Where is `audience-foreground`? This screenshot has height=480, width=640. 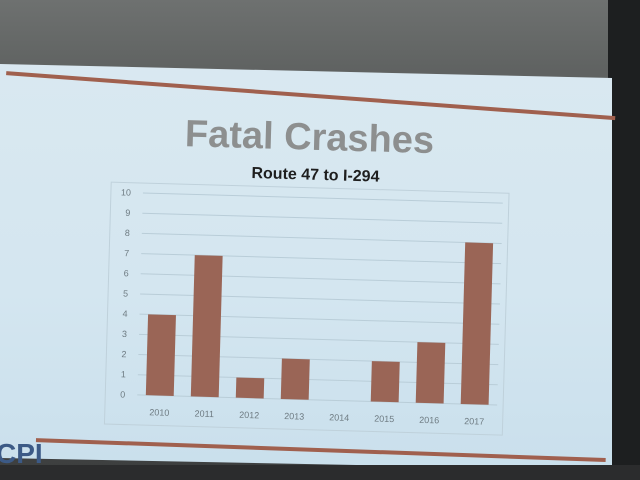 audience-foreground is located at coordinates (320, 472).